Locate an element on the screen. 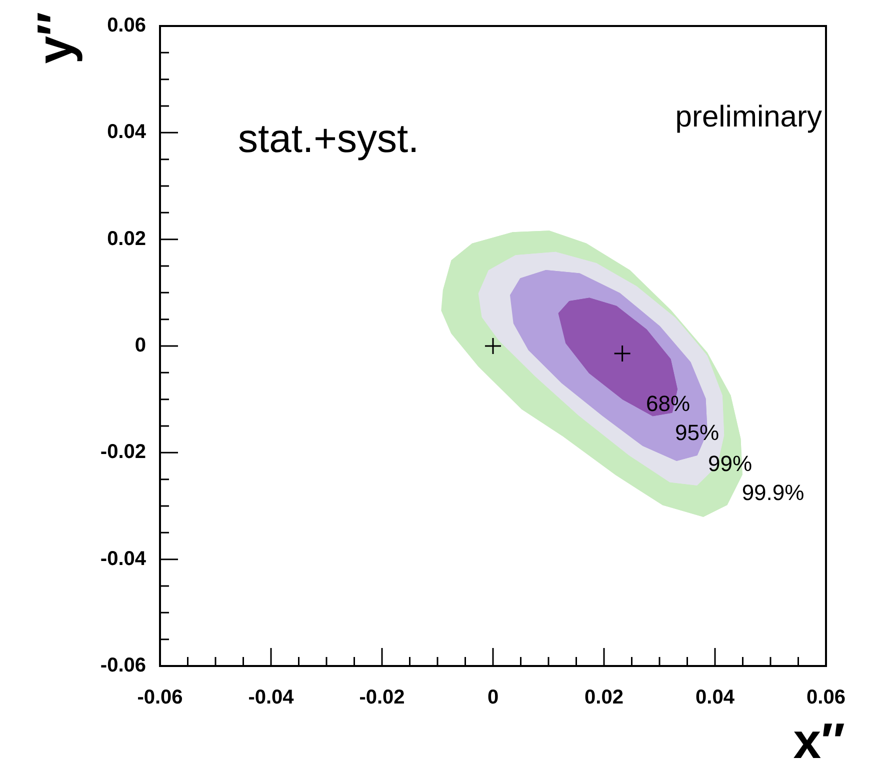 The width and height of the screenshot is (869, 764). annotation: 95% is located at coordinates (697, 433).